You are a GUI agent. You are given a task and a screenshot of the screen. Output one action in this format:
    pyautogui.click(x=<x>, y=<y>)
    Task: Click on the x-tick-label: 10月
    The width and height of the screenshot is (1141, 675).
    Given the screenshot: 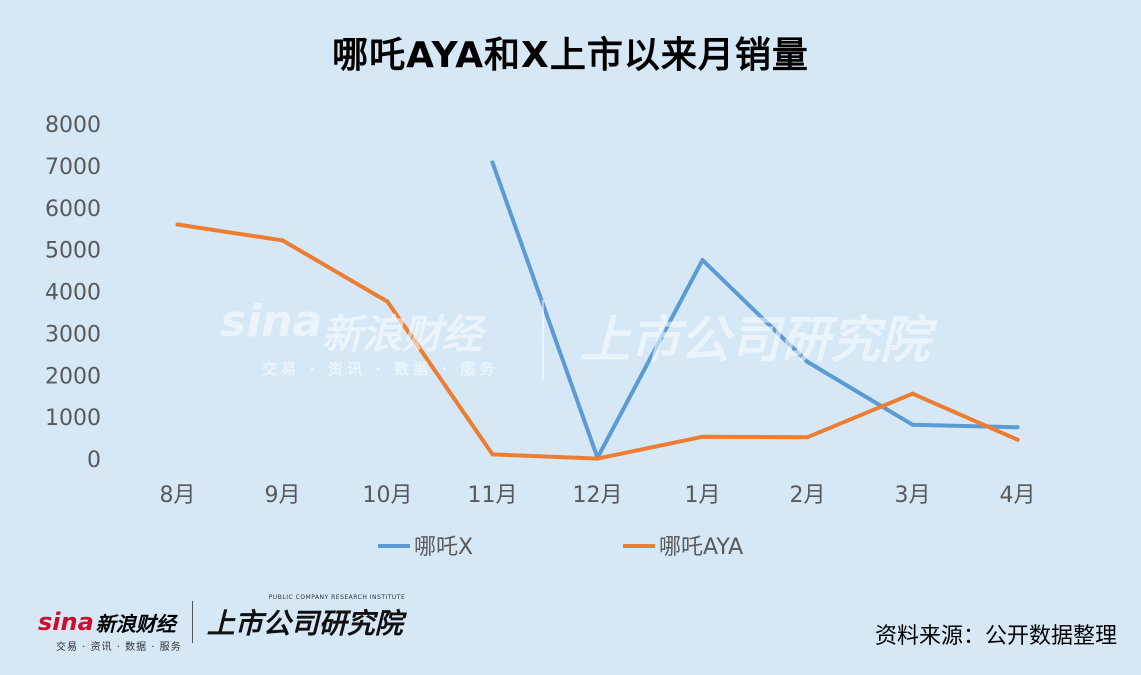 What is the action you would take?
    pyautogui.click(x=388, y=495)
    